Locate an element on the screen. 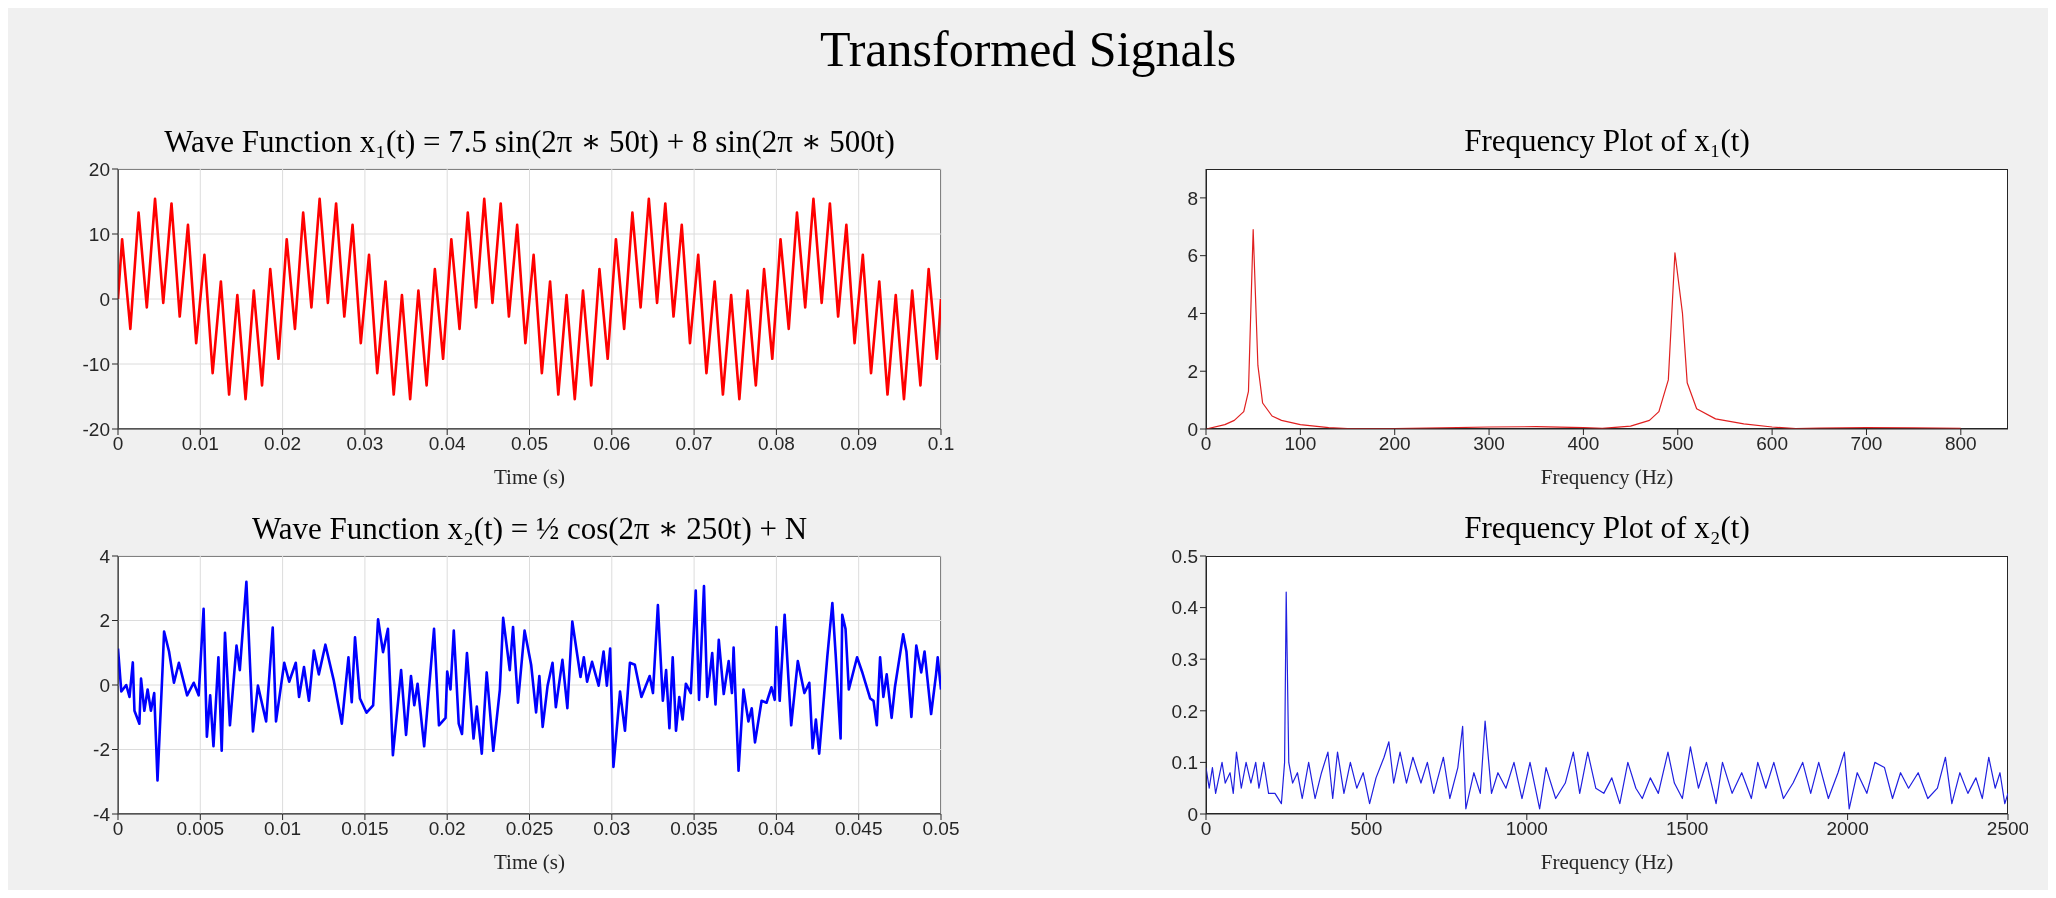 This screenshot has height=898, width=2056. x-tick-label: 800 is located at coordinates (1960, 444).